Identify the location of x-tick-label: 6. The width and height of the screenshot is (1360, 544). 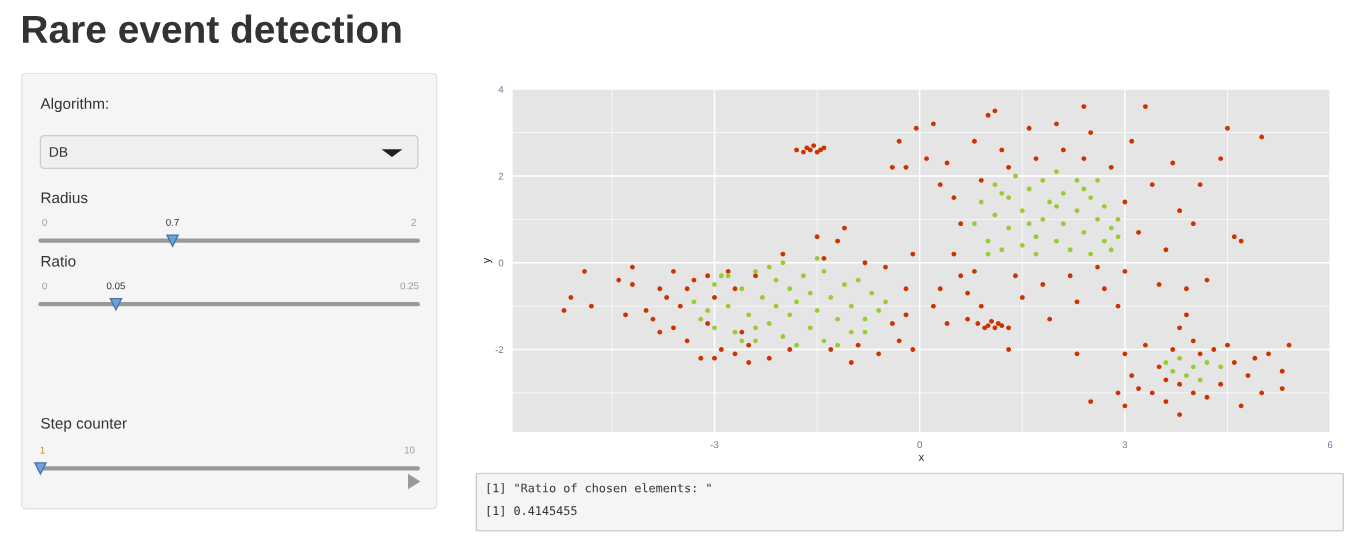
(1330, 445).